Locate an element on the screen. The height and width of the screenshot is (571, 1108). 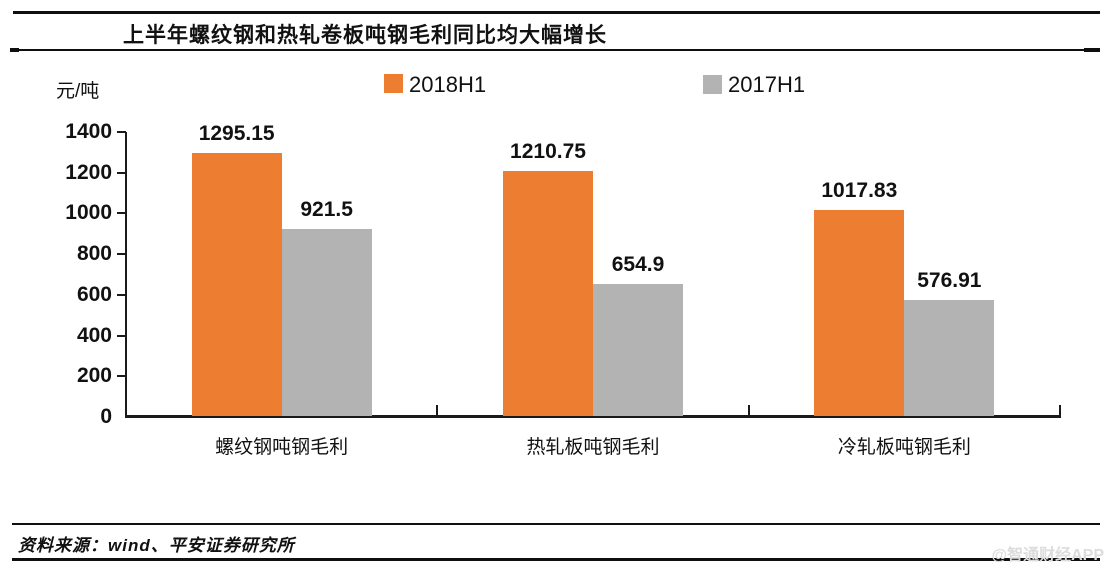
y-axis-tick-label: 400 is located at coordinates (94, 335).